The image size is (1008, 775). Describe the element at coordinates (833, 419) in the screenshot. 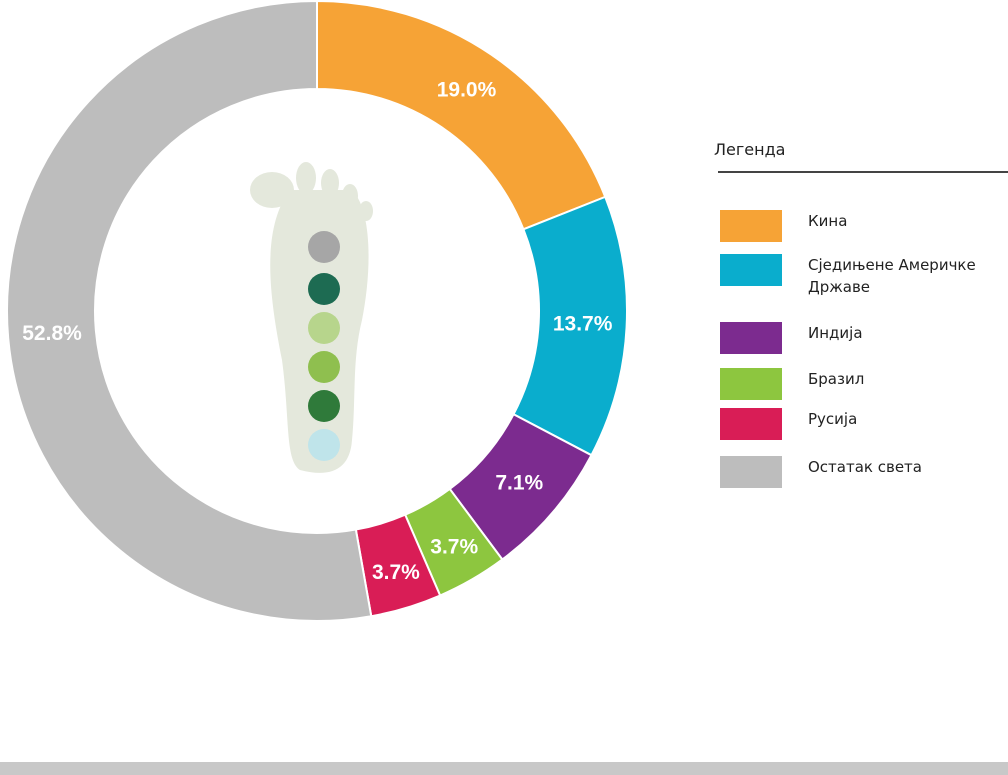

I see `legend-label: Русија` at that location.